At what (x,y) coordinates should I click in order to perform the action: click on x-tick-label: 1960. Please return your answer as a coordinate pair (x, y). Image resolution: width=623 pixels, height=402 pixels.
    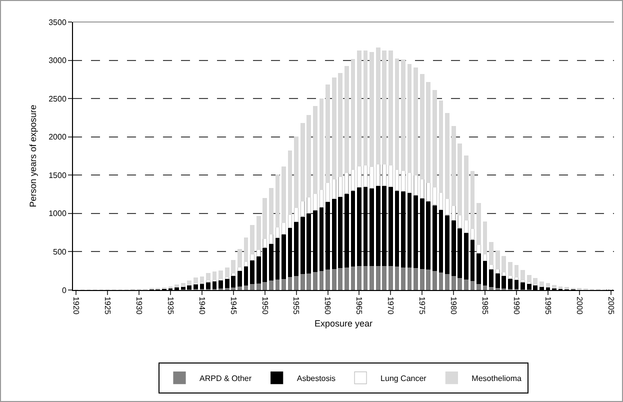
    Looking at the image, I should click on (327, 305).